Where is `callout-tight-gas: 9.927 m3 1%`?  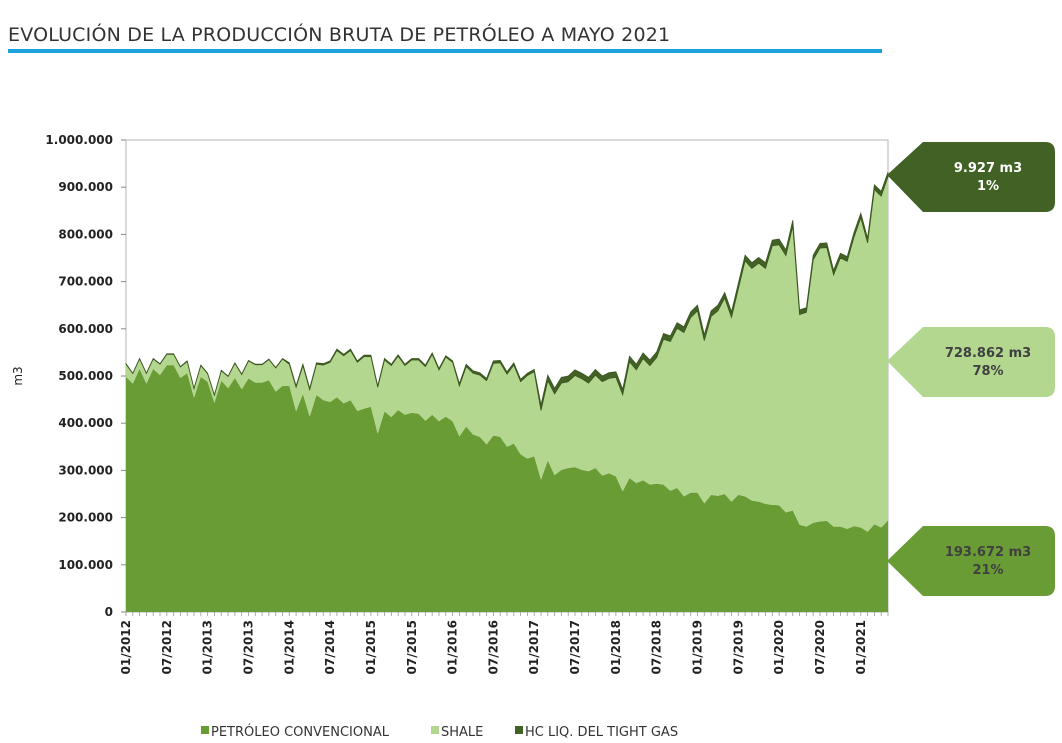
callout-tight-gas: 9.927 m3 1% is located at coordinates (971, 177).